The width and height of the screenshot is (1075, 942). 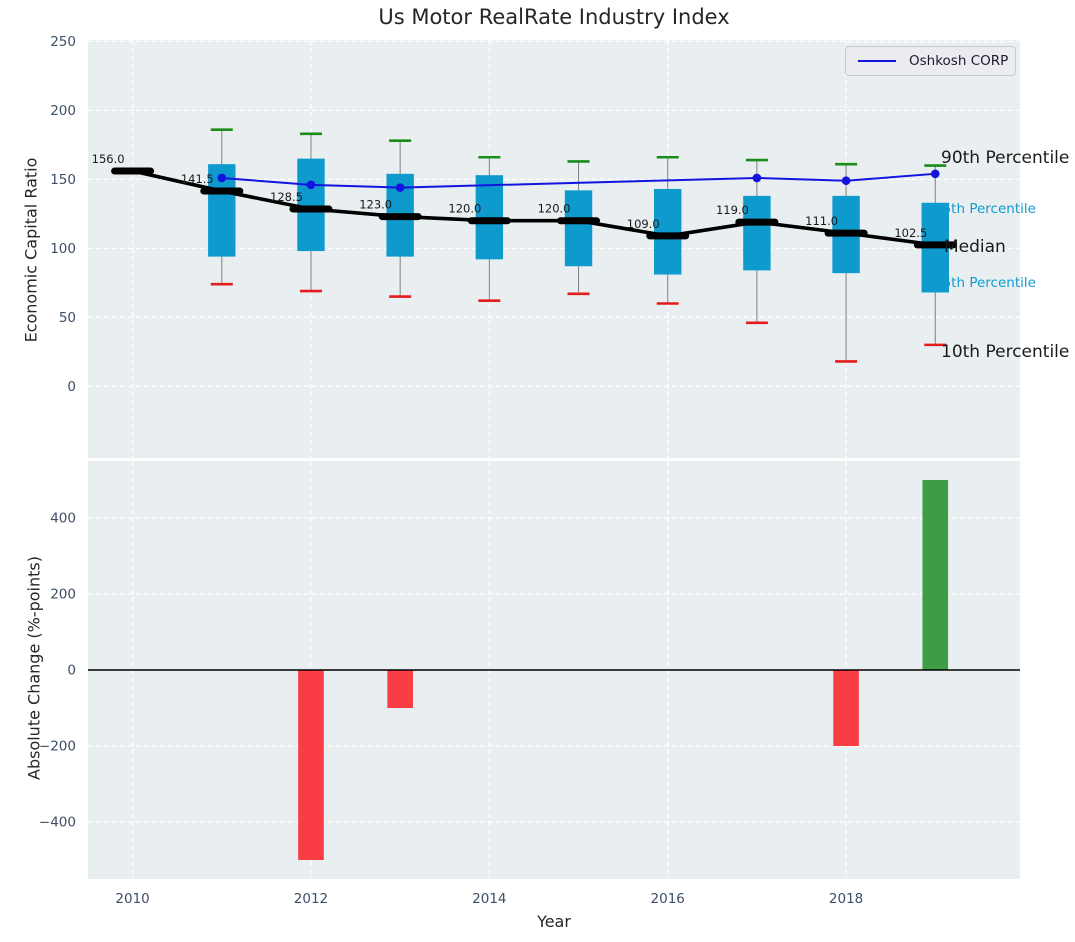 I want to click on x-tick-label: 2010, so click(x=132, y=899).